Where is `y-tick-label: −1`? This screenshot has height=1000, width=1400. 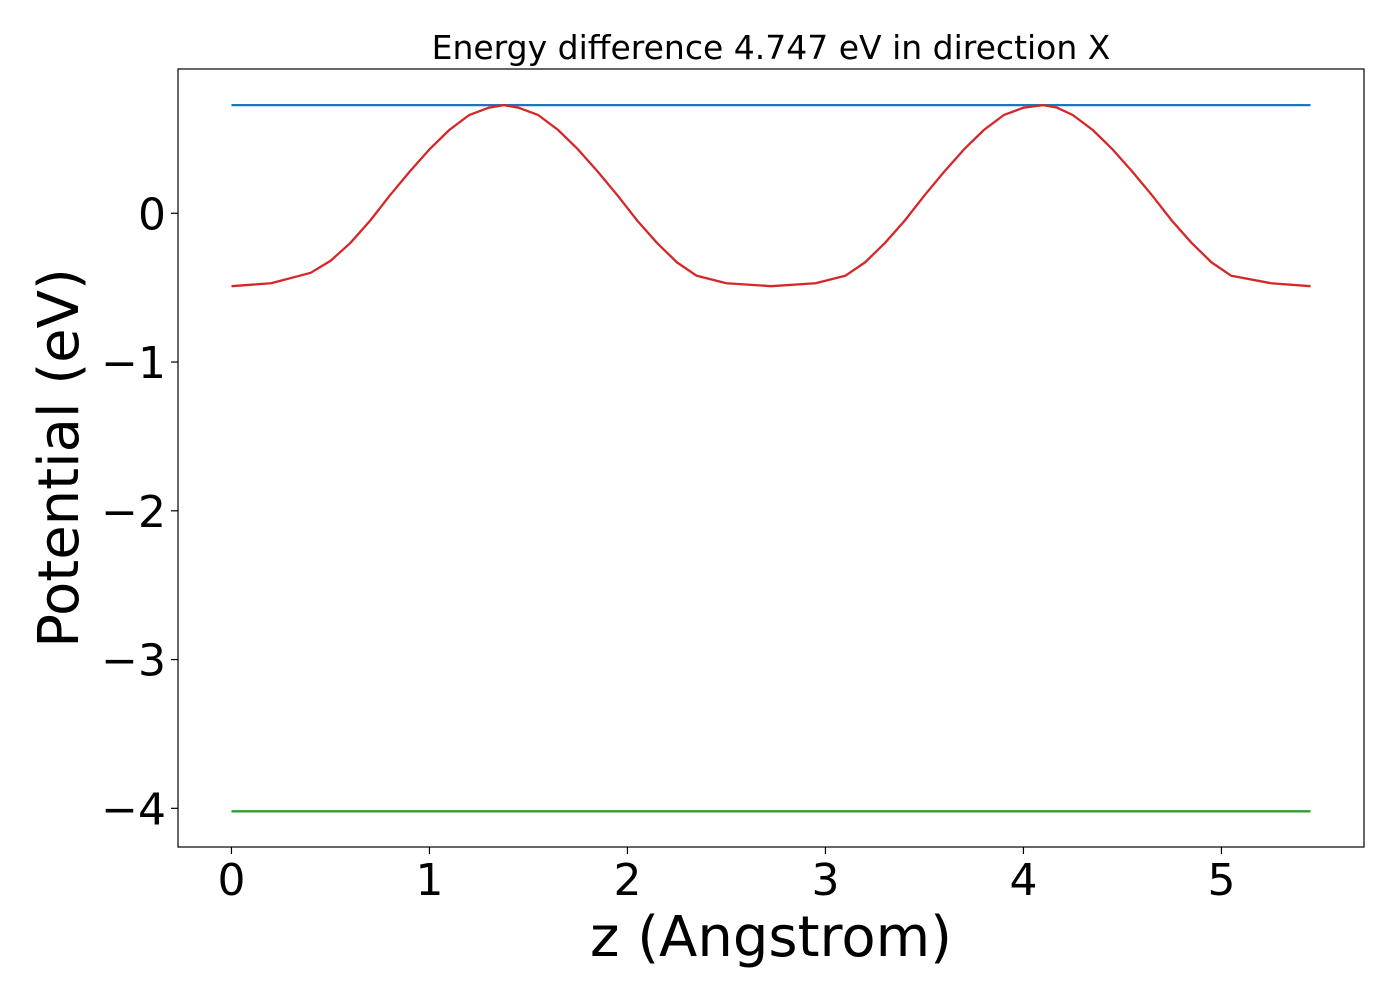 y-tick-label: −1 is located at coordinates (133, 363).